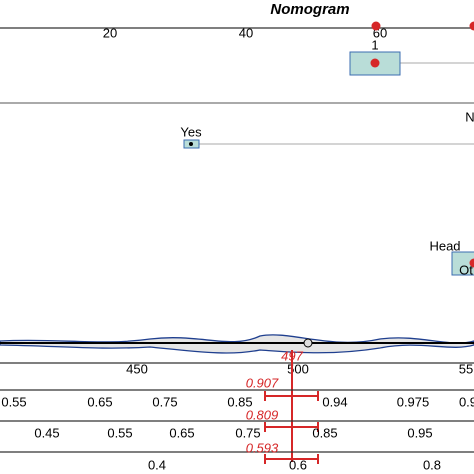 The height and width of the screenshot is (474, 474). I want to click on tick: 0.45, so click(46, 432).